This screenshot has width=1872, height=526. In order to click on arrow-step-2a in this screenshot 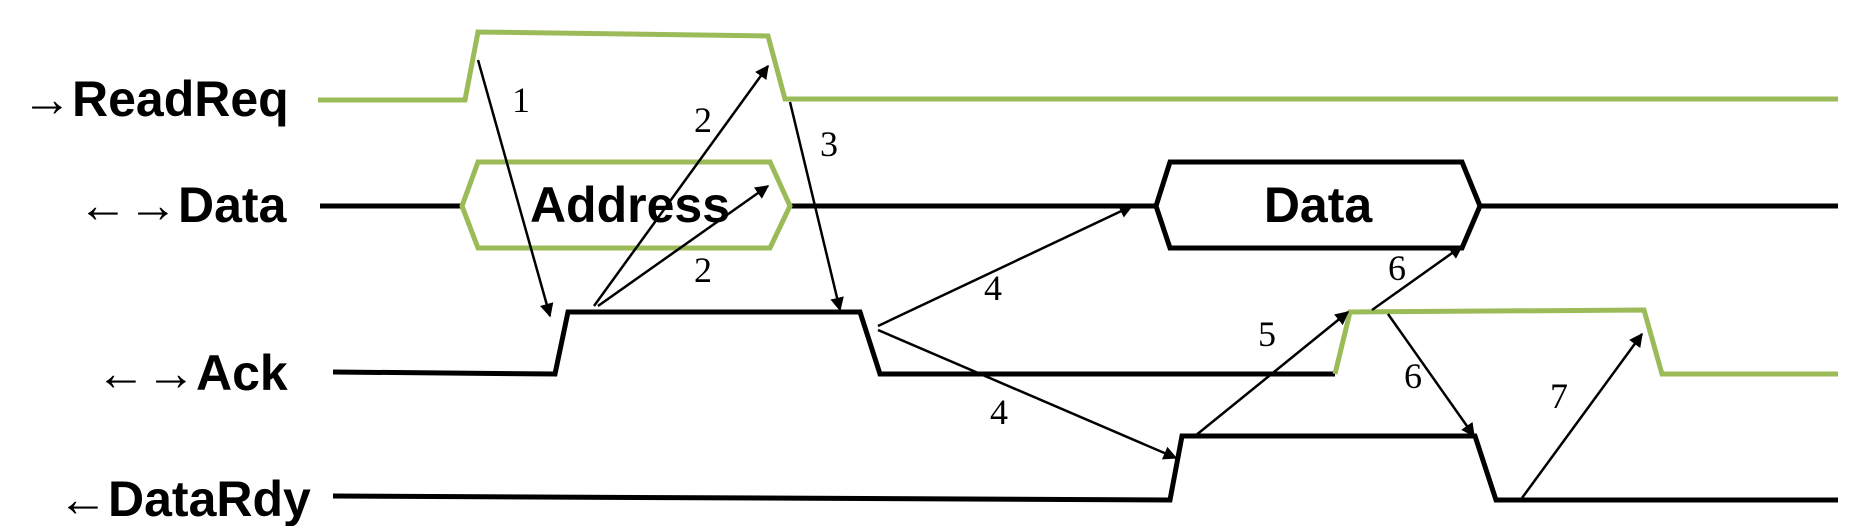, I will do `click(681, 185)`.